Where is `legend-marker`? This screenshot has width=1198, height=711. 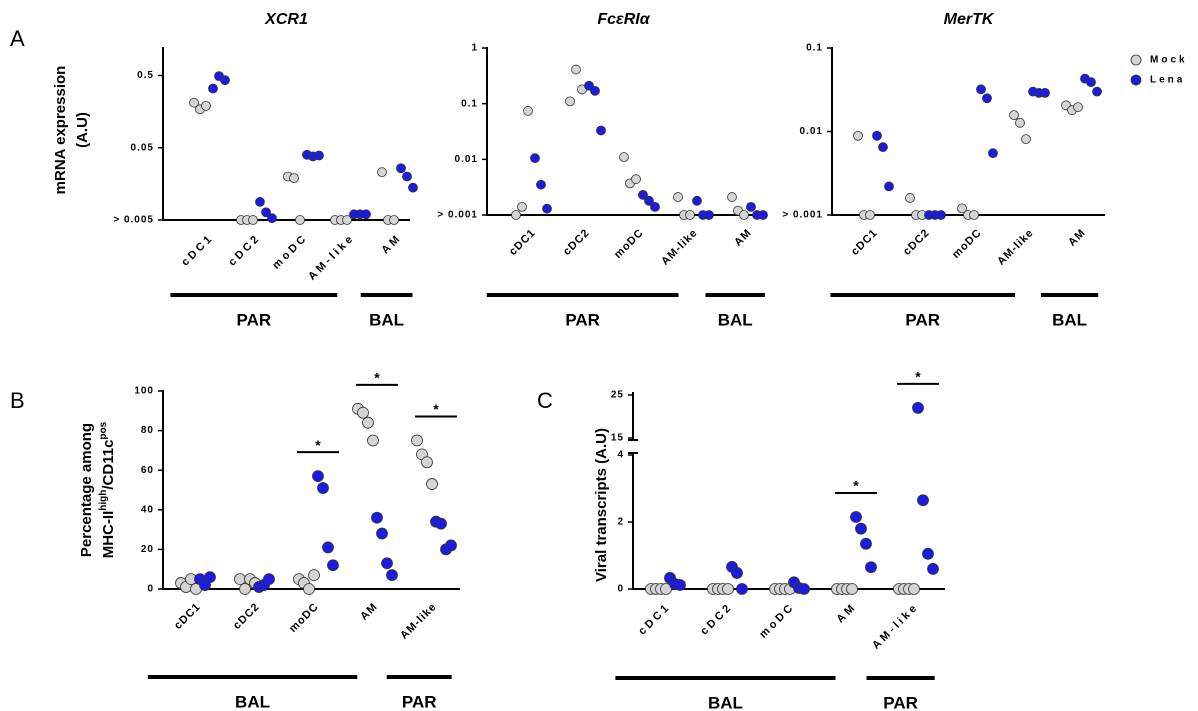
legend-marker is located at coordinates (1136, 80).